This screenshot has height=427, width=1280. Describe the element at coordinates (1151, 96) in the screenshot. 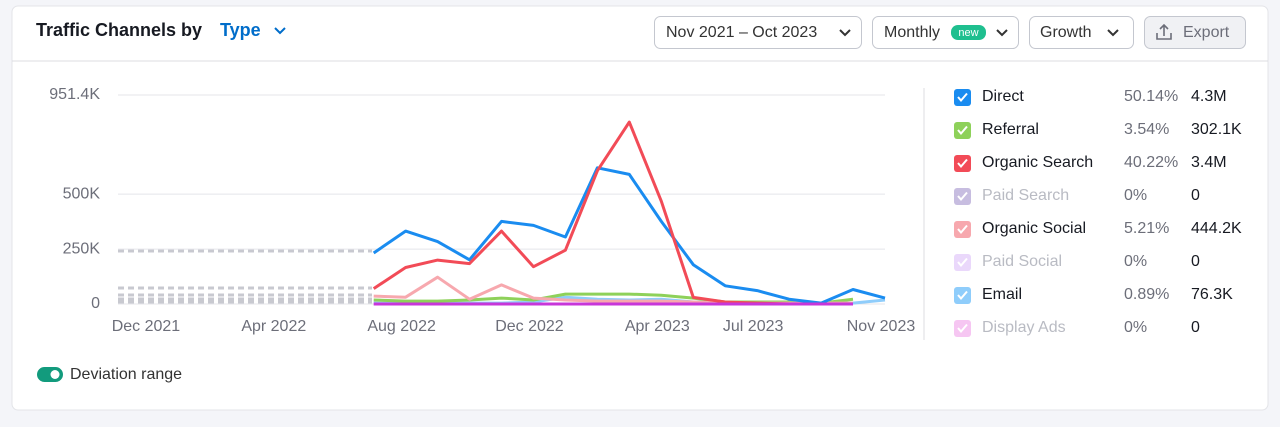

I see `legend-share: 50.14%` at that location.